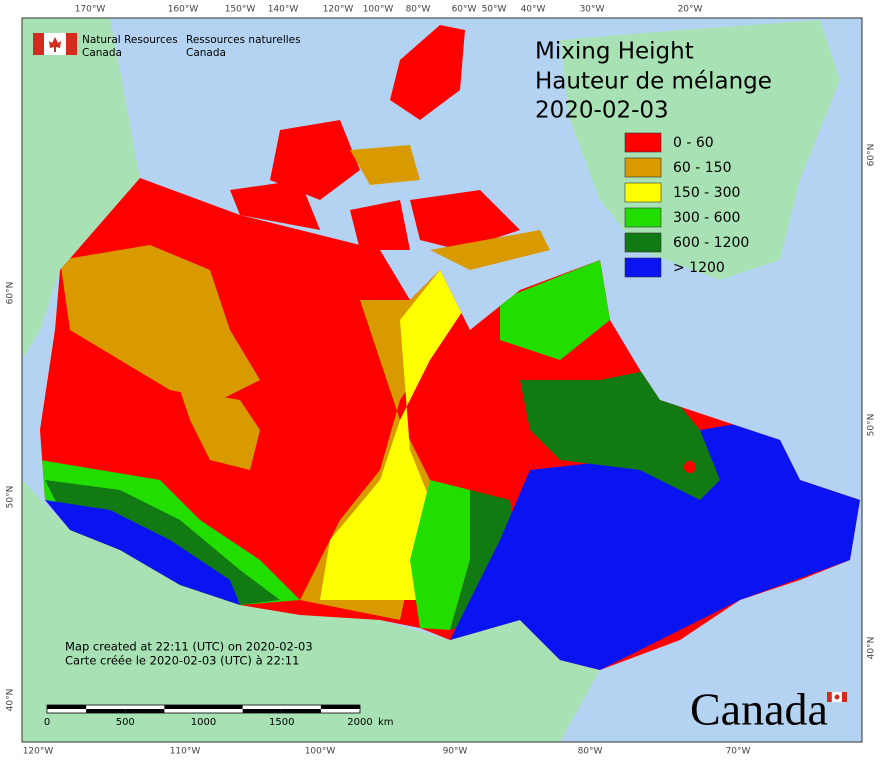  I want to click on legend-label: 60 - 150, so click(702, 168).